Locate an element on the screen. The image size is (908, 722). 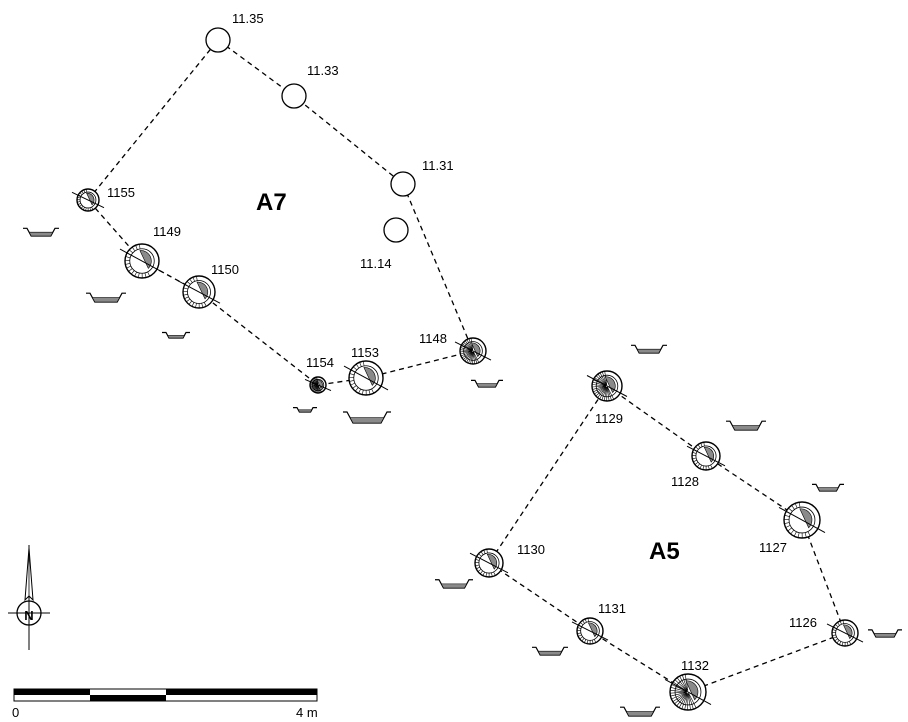
label-11-33: 11.33 is located at coordinates (323, 70).